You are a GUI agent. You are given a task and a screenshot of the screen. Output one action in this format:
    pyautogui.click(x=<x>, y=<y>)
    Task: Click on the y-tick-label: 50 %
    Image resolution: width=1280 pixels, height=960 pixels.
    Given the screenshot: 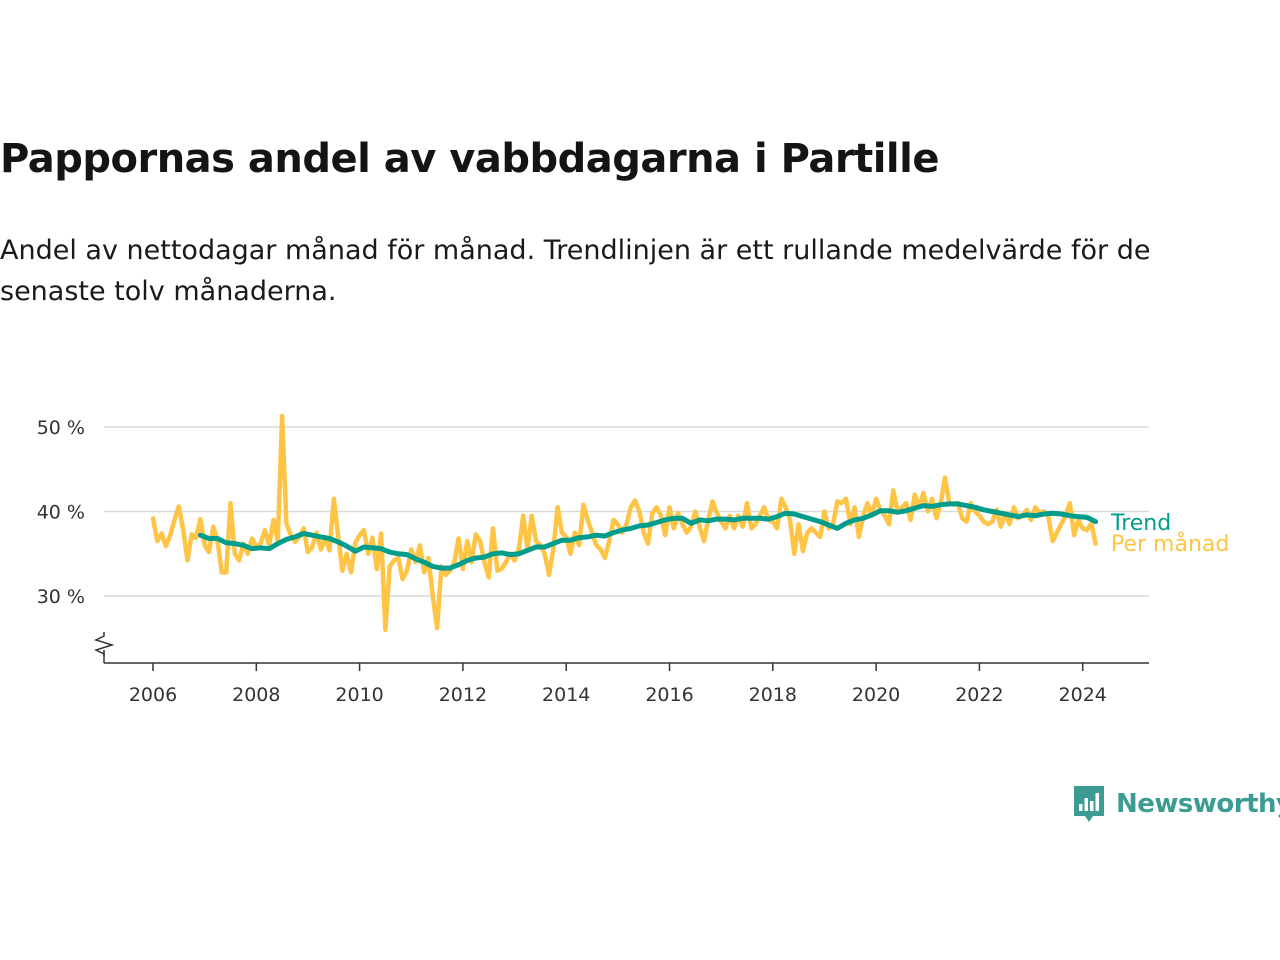 What is the action you would take?
    pyautogui.click(x=61, y=428)
    